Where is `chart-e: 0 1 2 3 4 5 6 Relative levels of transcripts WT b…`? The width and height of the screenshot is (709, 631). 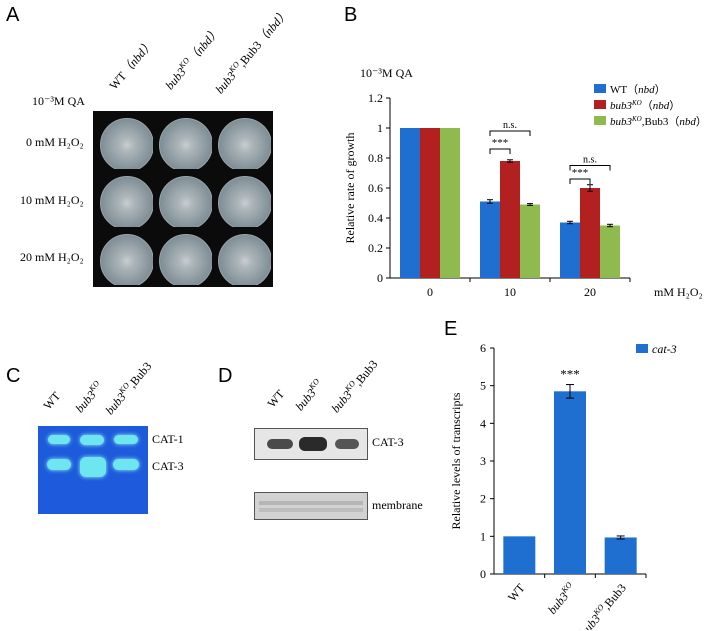 chart-e: 0 1 2 3 4 5 6 Relative levels of transcripts WT b… is located at coordinates (563, 485).